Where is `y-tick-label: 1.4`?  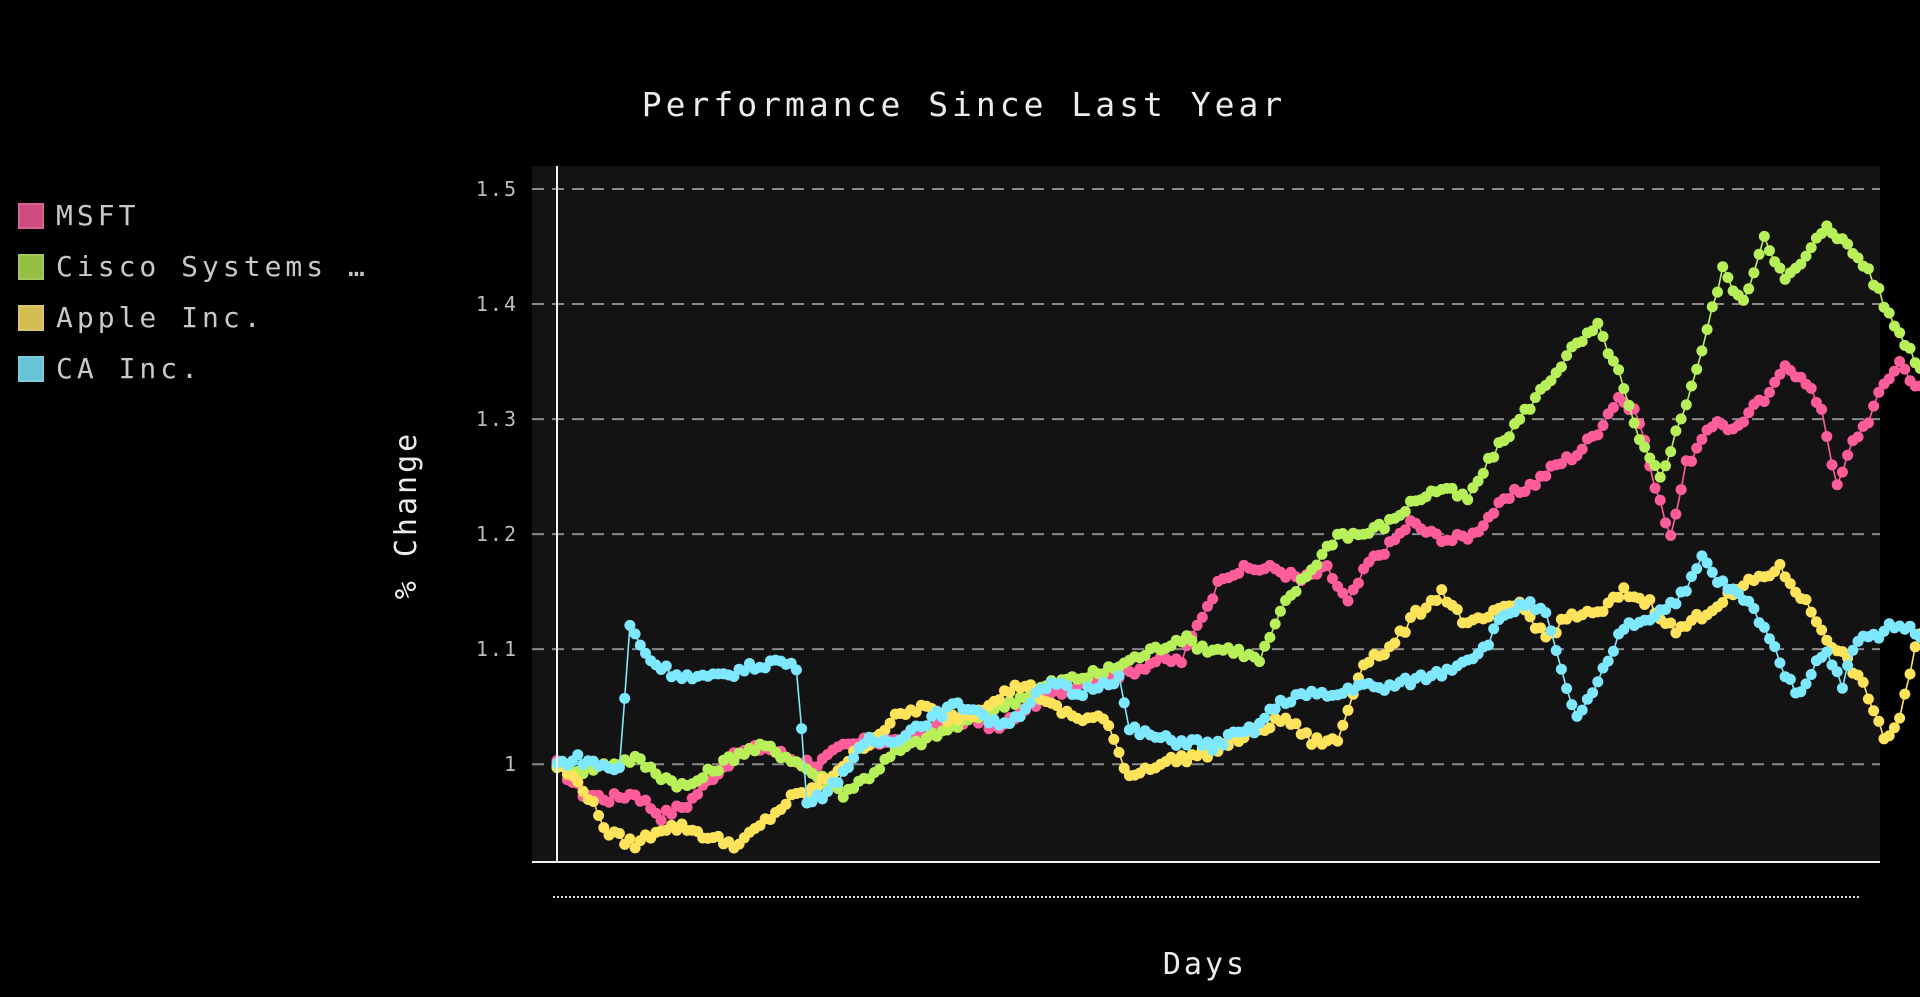 y-tick-label: 1.4 is located at coordinates (497, 304).